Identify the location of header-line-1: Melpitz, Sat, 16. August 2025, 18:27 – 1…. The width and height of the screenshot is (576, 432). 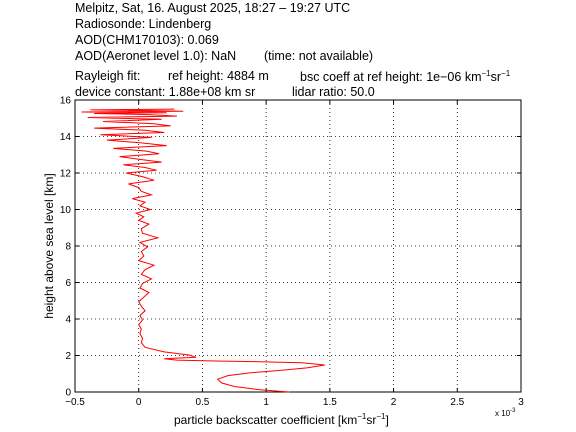
(213, 8).